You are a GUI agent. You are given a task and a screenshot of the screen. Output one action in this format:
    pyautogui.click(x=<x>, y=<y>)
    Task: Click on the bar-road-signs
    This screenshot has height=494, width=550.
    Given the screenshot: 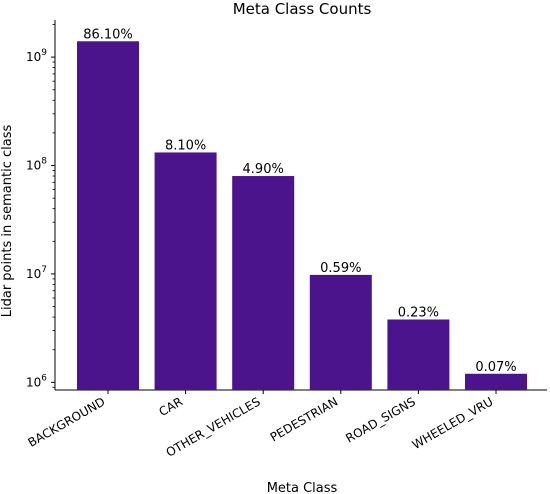 What is the action you would take?
    pyautogui.click(x=418, y=354)
    